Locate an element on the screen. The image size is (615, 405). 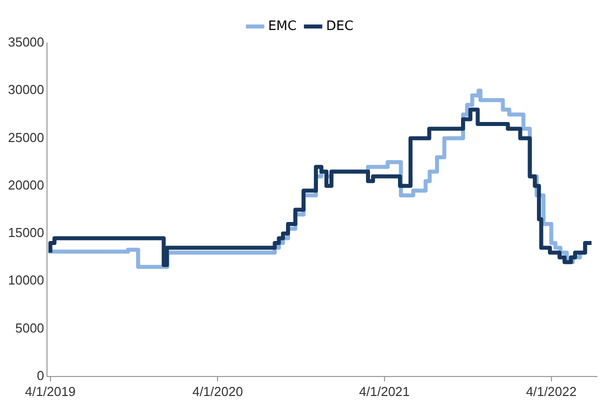
y-tick-label: 30000 is located at coordinates (26, 90).